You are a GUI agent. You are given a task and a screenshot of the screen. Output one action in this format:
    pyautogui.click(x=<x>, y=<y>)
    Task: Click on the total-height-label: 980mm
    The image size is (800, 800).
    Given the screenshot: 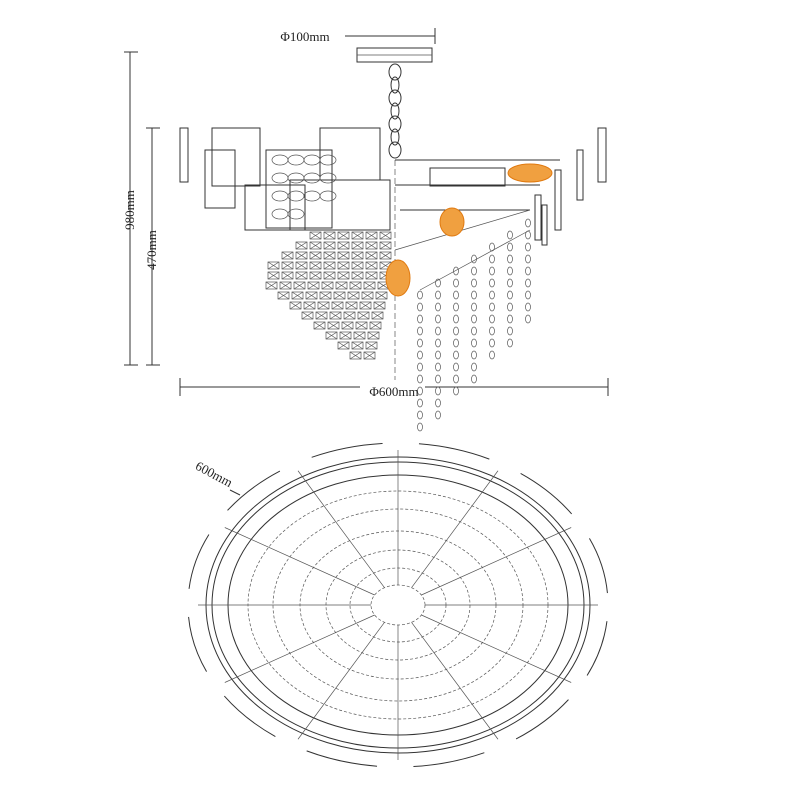 What is the action you would take?
    pyautogui.click(x=129, y=210)
    